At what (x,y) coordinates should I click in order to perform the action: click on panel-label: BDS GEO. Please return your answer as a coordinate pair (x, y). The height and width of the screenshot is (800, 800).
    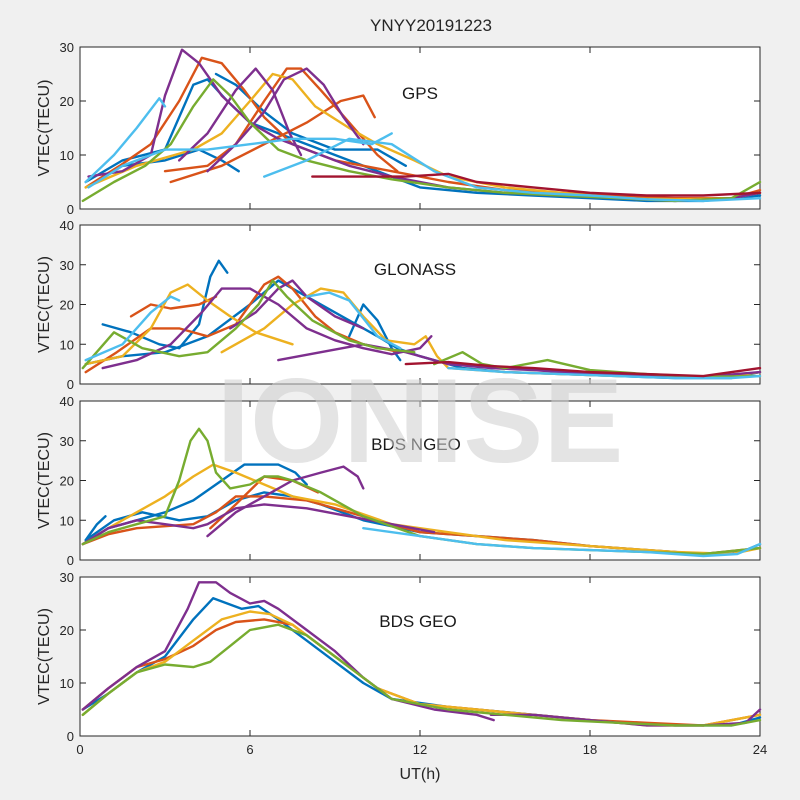
    Looking at the image, I should click on (417, 621).